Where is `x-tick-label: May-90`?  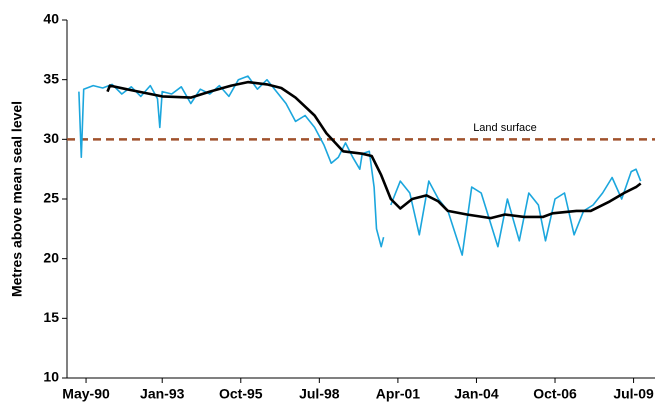 x-tick-label: May-90 is located at coordinates (86, 394).